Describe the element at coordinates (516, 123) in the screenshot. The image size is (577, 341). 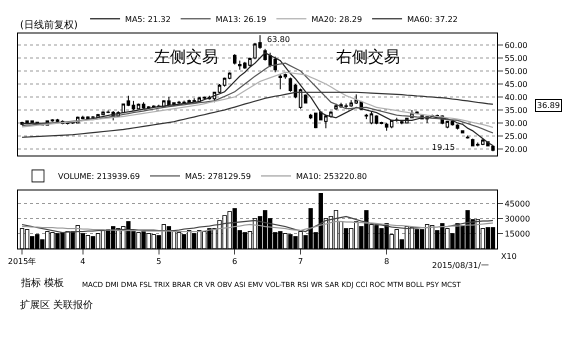
I see `y-tick-label: 30.00` at that location.